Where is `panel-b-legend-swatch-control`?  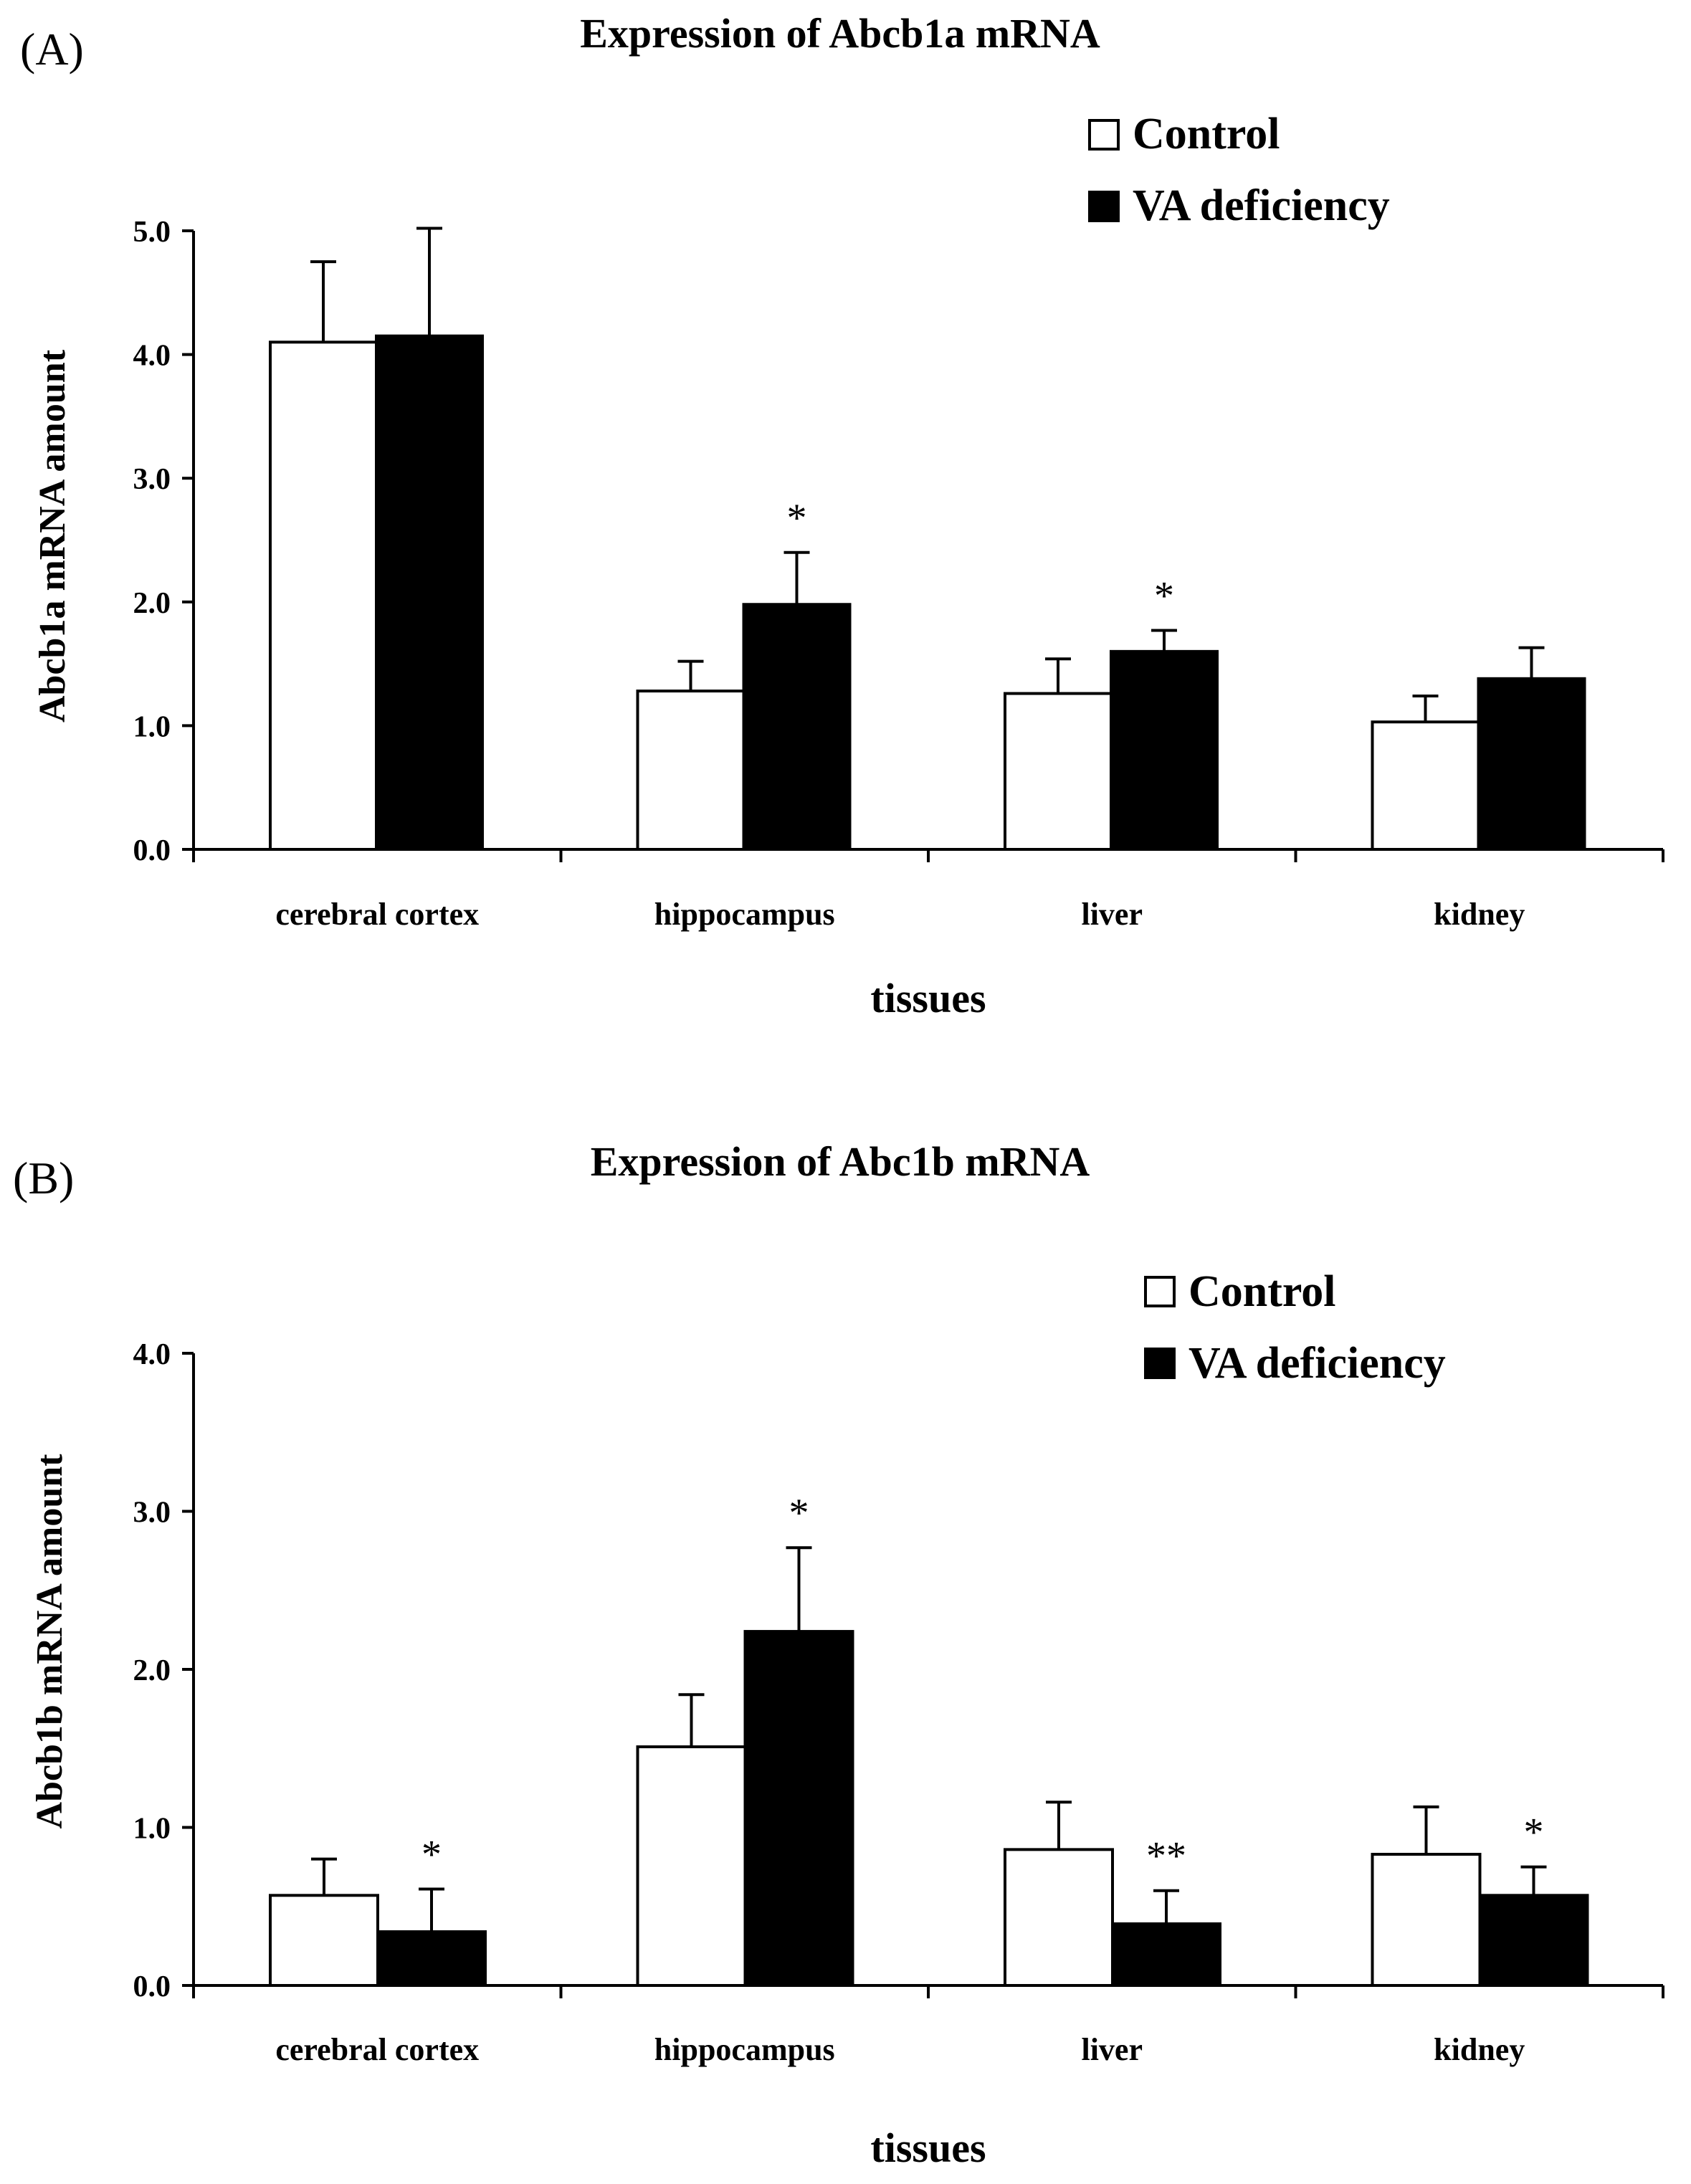 panel-b-legend-swatch-control is located at coordinates (1160, 1291).